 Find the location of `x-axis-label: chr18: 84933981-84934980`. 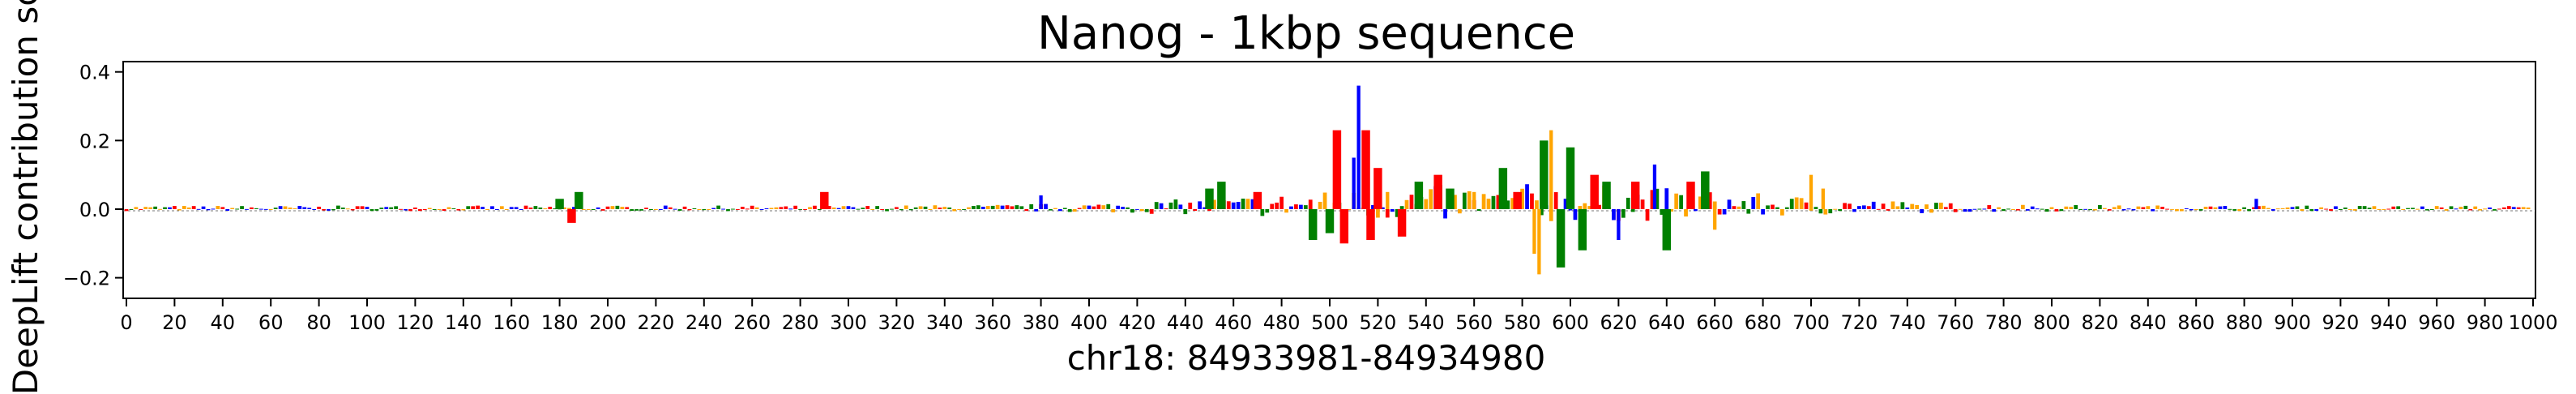

x-axis-label: chr18: 84933981-84934980 is located at coordinates (1306, 358).